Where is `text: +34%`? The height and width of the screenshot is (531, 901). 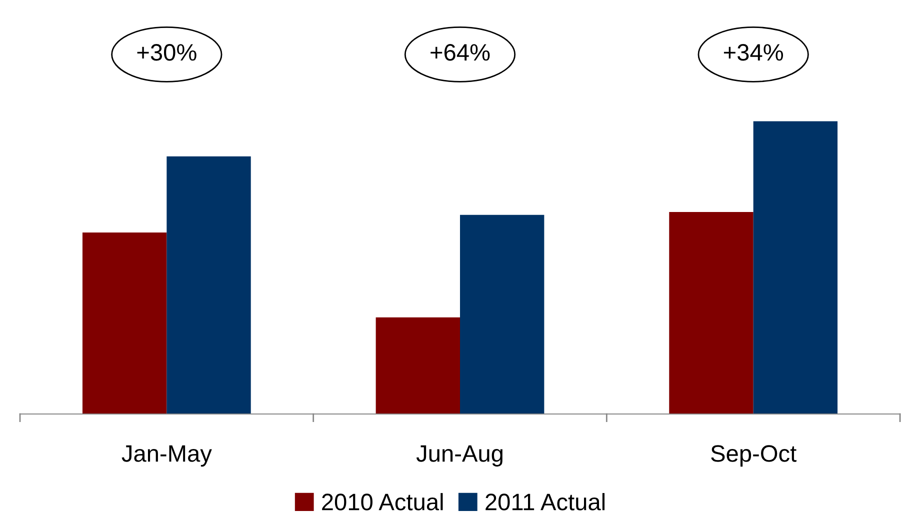 text: +34% is located at coordinates (754, 52).